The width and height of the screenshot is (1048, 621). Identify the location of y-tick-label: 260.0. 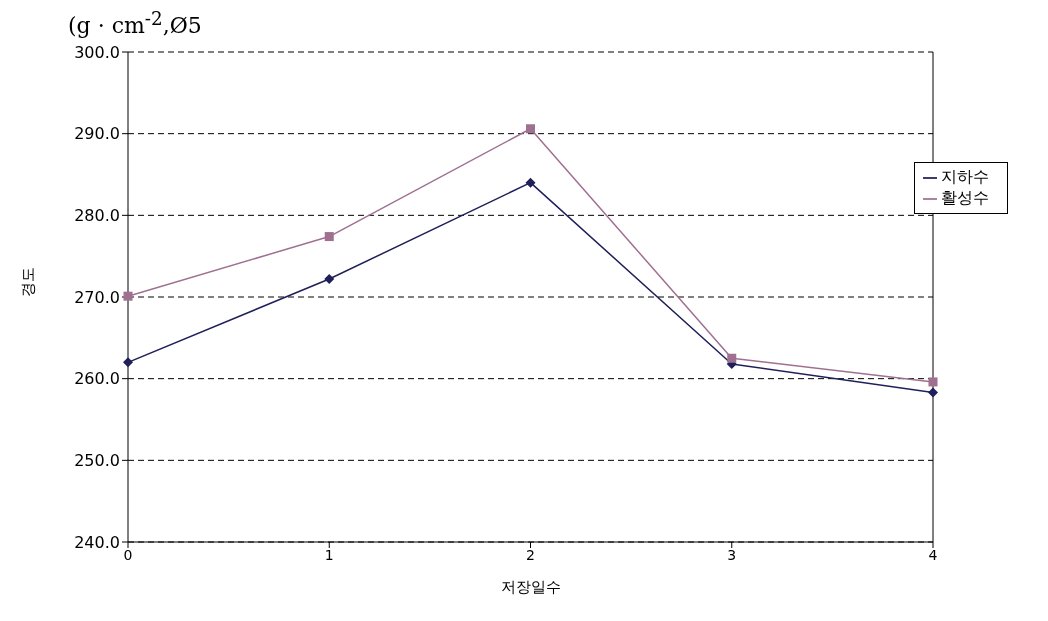
(97, 379).